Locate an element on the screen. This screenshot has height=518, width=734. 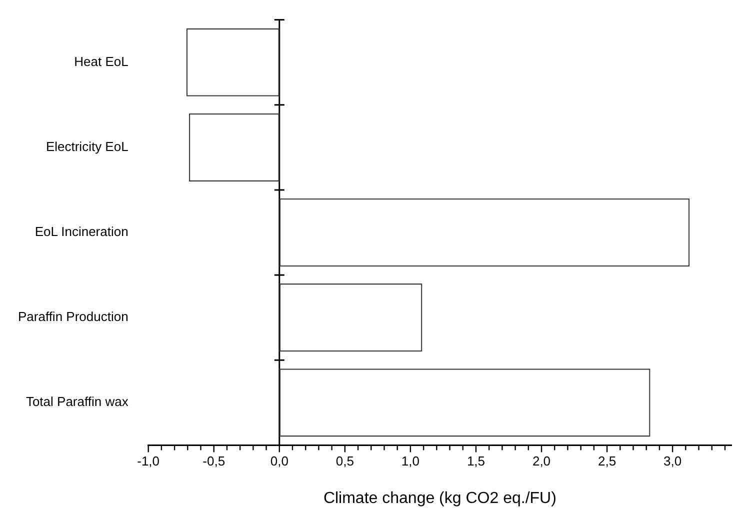
x-tick-label: -0,5 is located at coordinates (214, 461).